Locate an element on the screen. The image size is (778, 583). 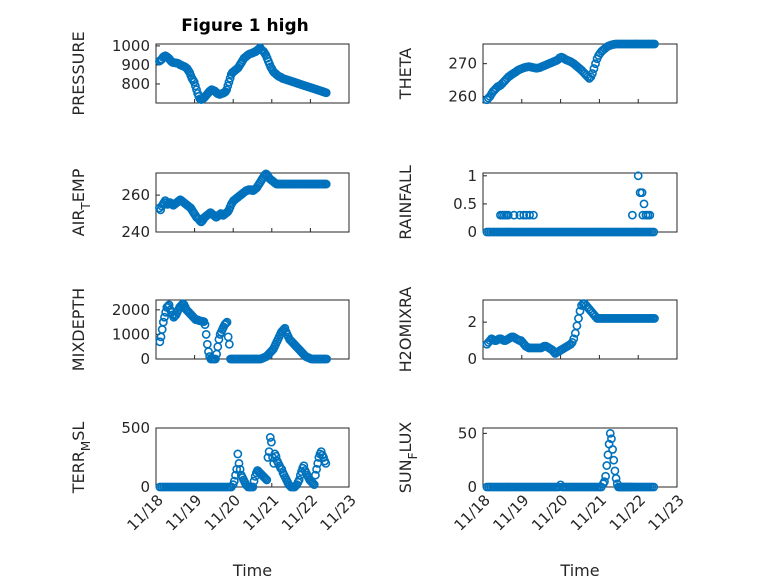
y-tick-label: 270 is located at coordinates (462, 64).